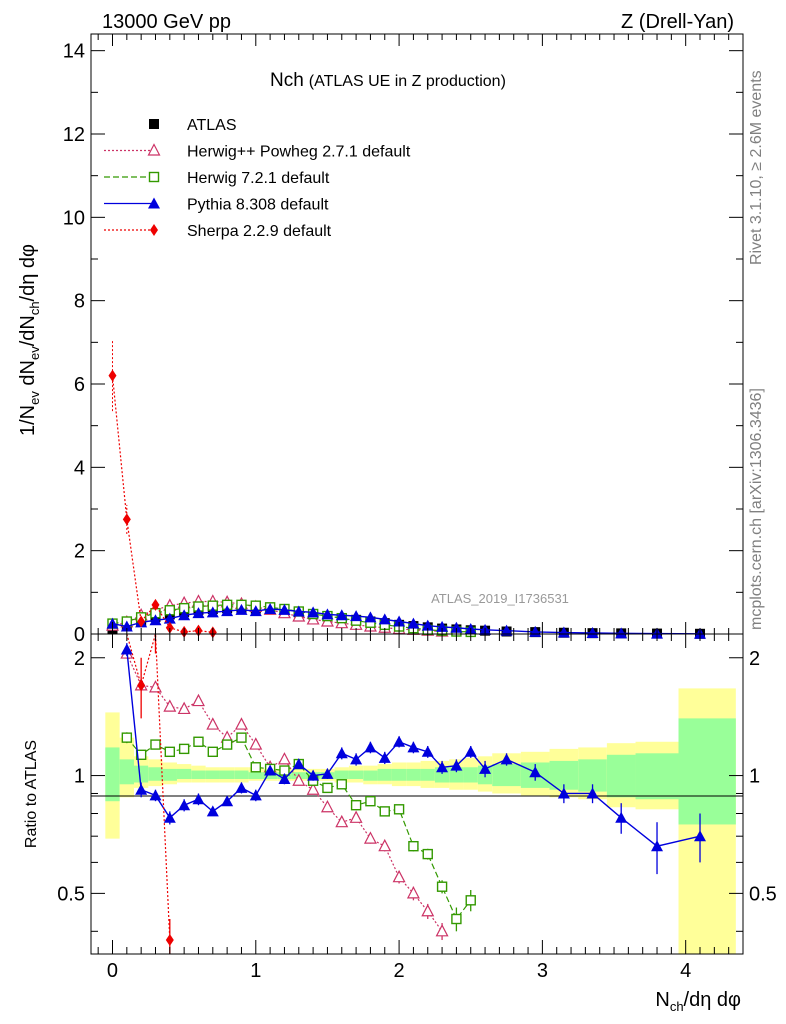 The image size is (786, 1024). What do you see at coordinates (154, 149) in the screenshot?
I see `legend-marker-herwigpp` at bounding box center [154, 149].